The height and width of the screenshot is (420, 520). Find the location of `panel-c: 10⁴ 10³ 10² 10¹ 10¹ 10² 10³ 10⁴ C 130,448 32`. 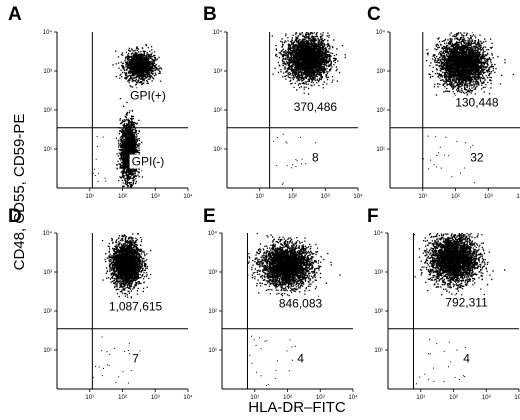

panel-c: 10⁴ 10³ 10² 10¹ 10¹ 10² 10³ 10⁴ C 130,448 32 is located at coordinates (443, 102).